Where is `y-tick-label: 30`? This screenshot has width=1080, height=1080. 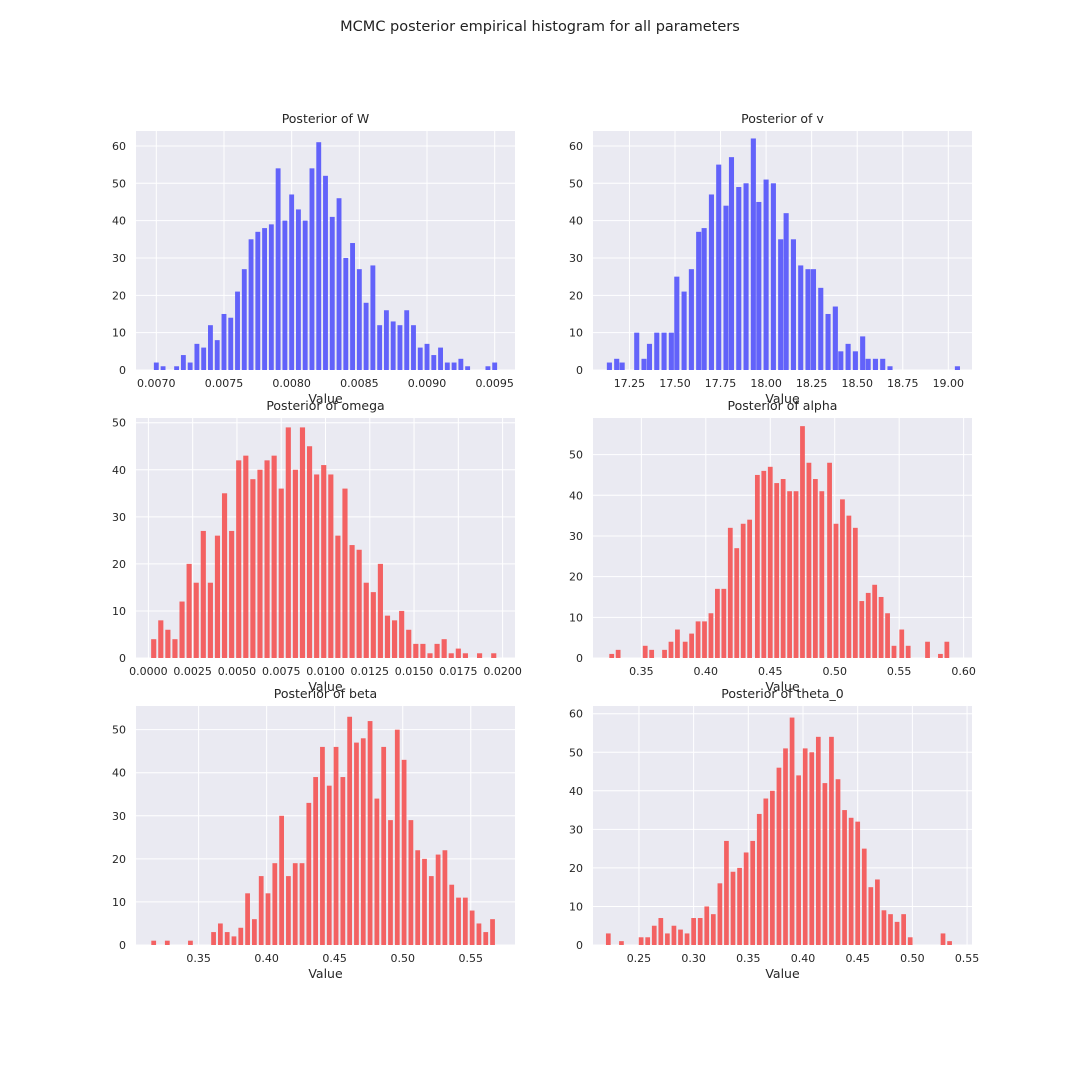 y-tick-label: 30 is located at coordinates (576, 829).